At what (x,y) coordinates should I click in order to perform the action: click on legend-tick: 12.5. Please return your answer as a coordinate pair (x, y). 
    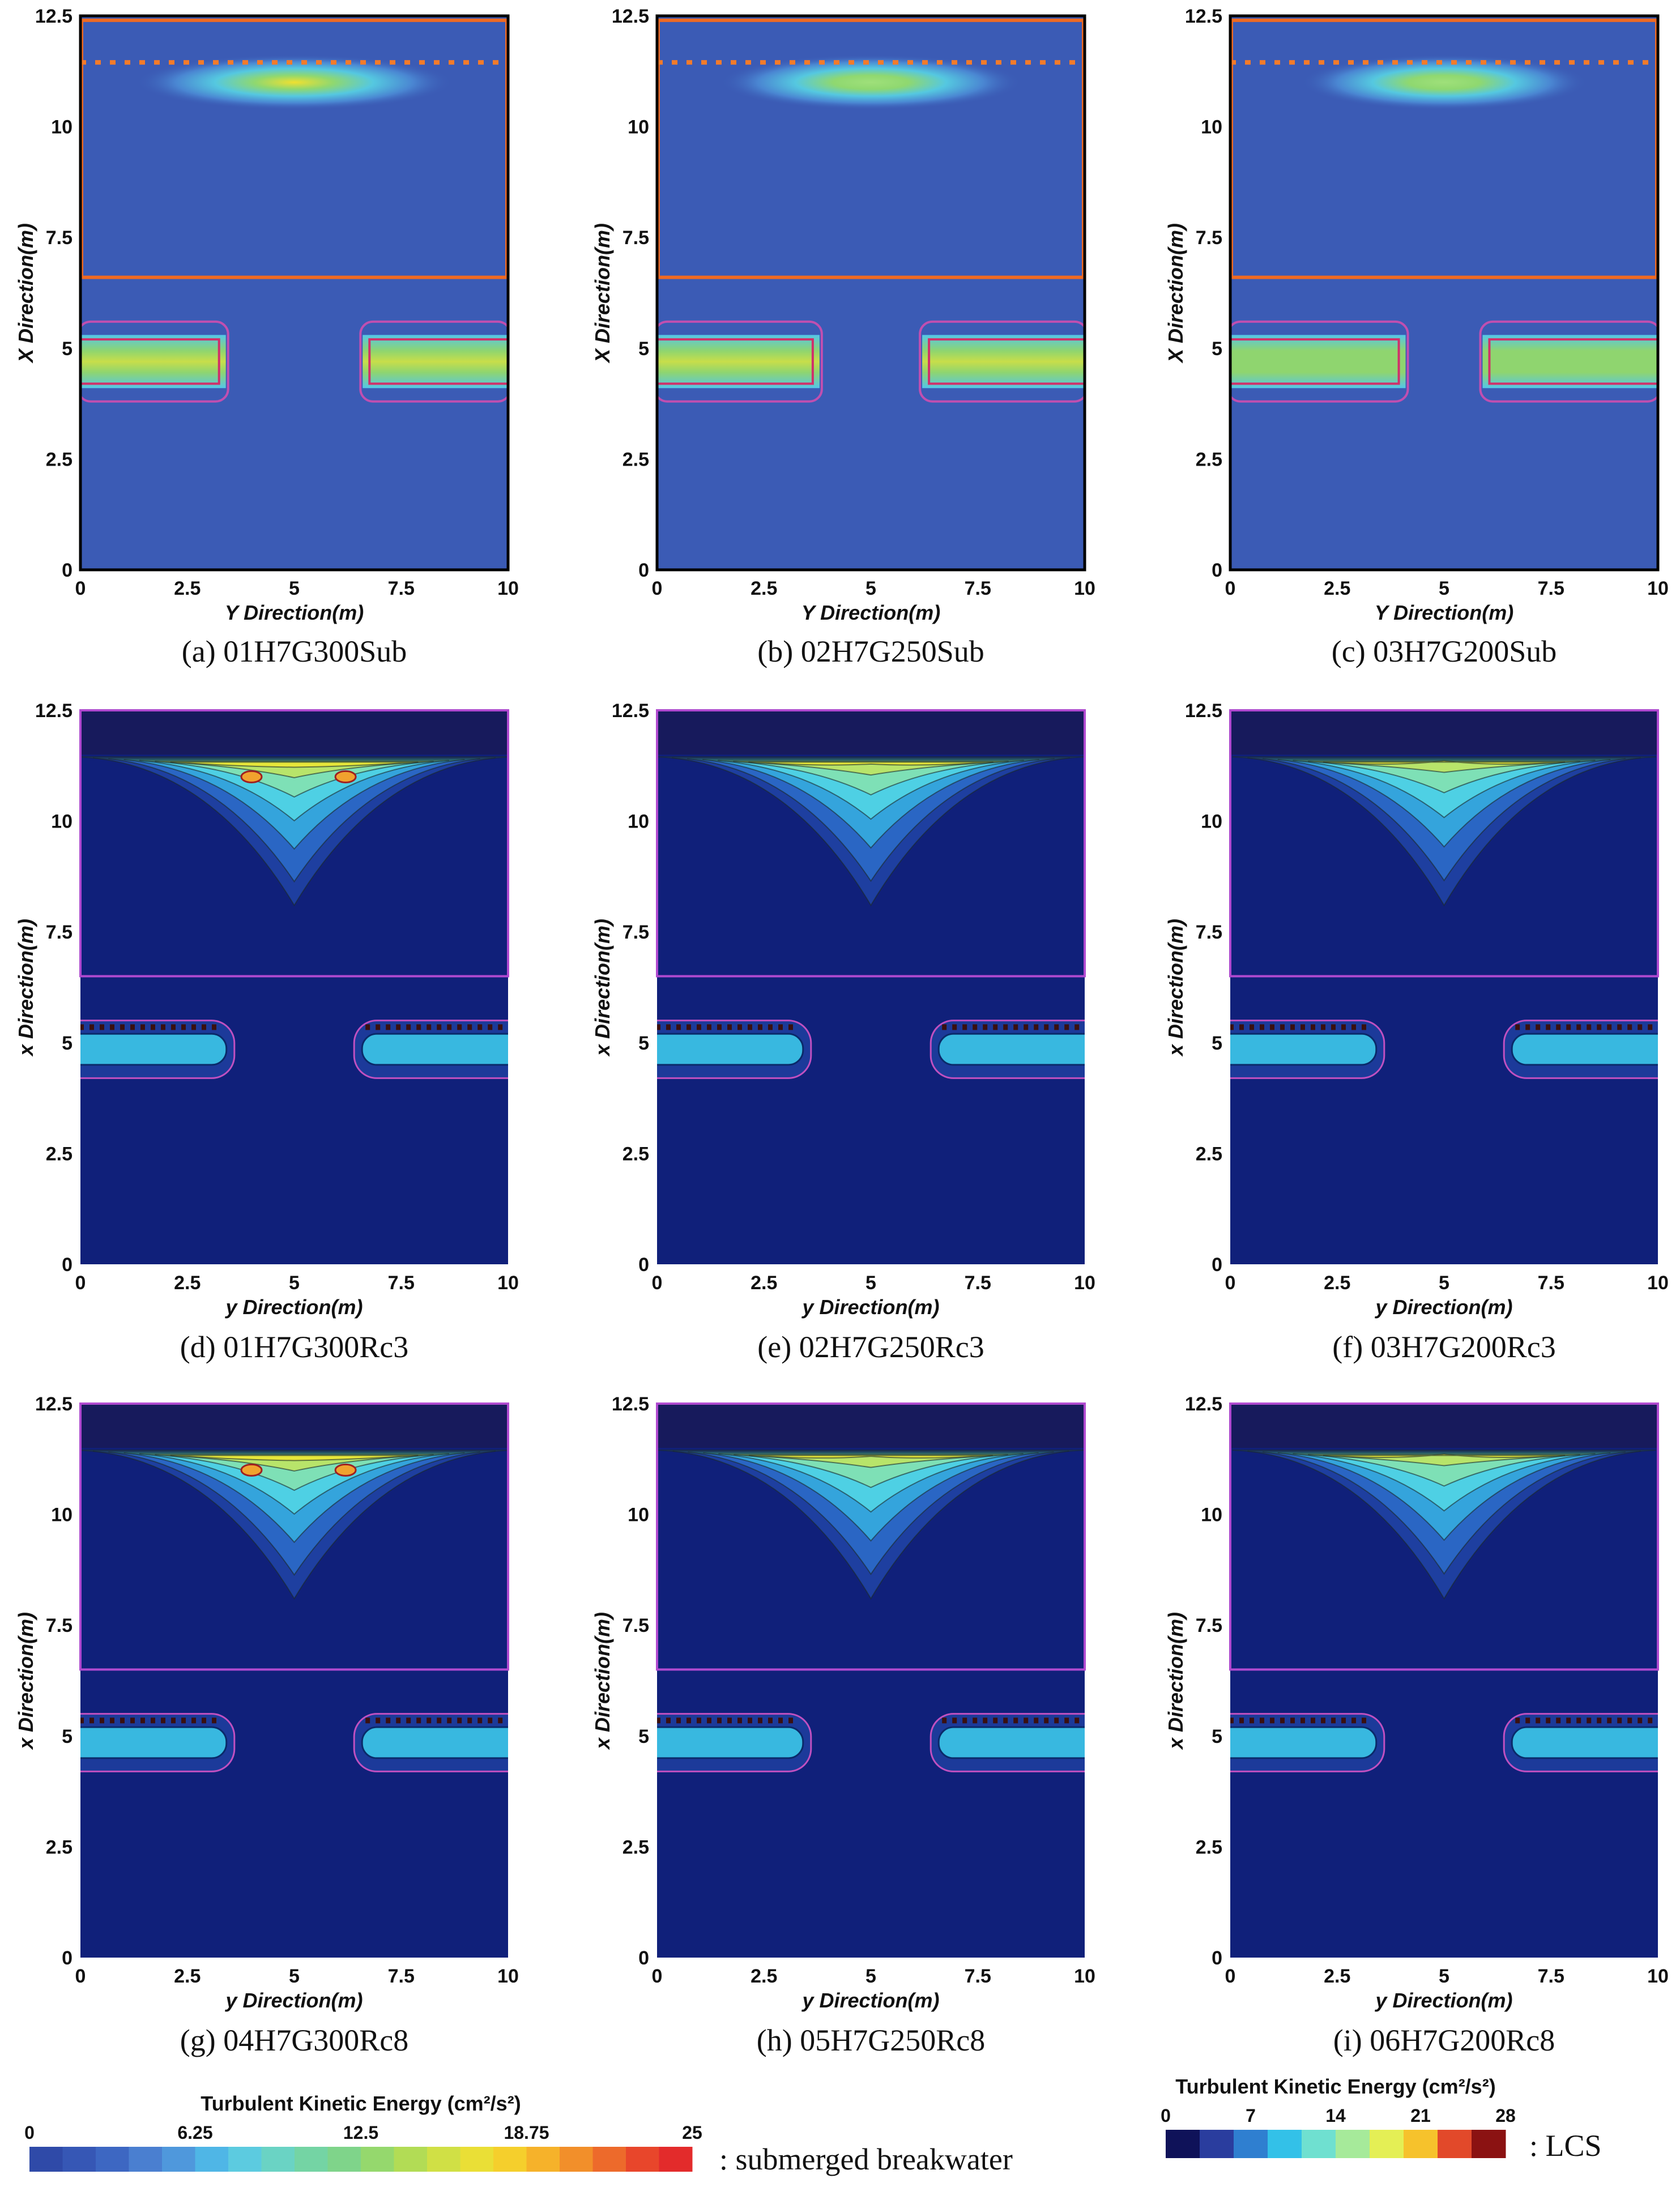
    Looking at the image, I should click on (360, 2132).